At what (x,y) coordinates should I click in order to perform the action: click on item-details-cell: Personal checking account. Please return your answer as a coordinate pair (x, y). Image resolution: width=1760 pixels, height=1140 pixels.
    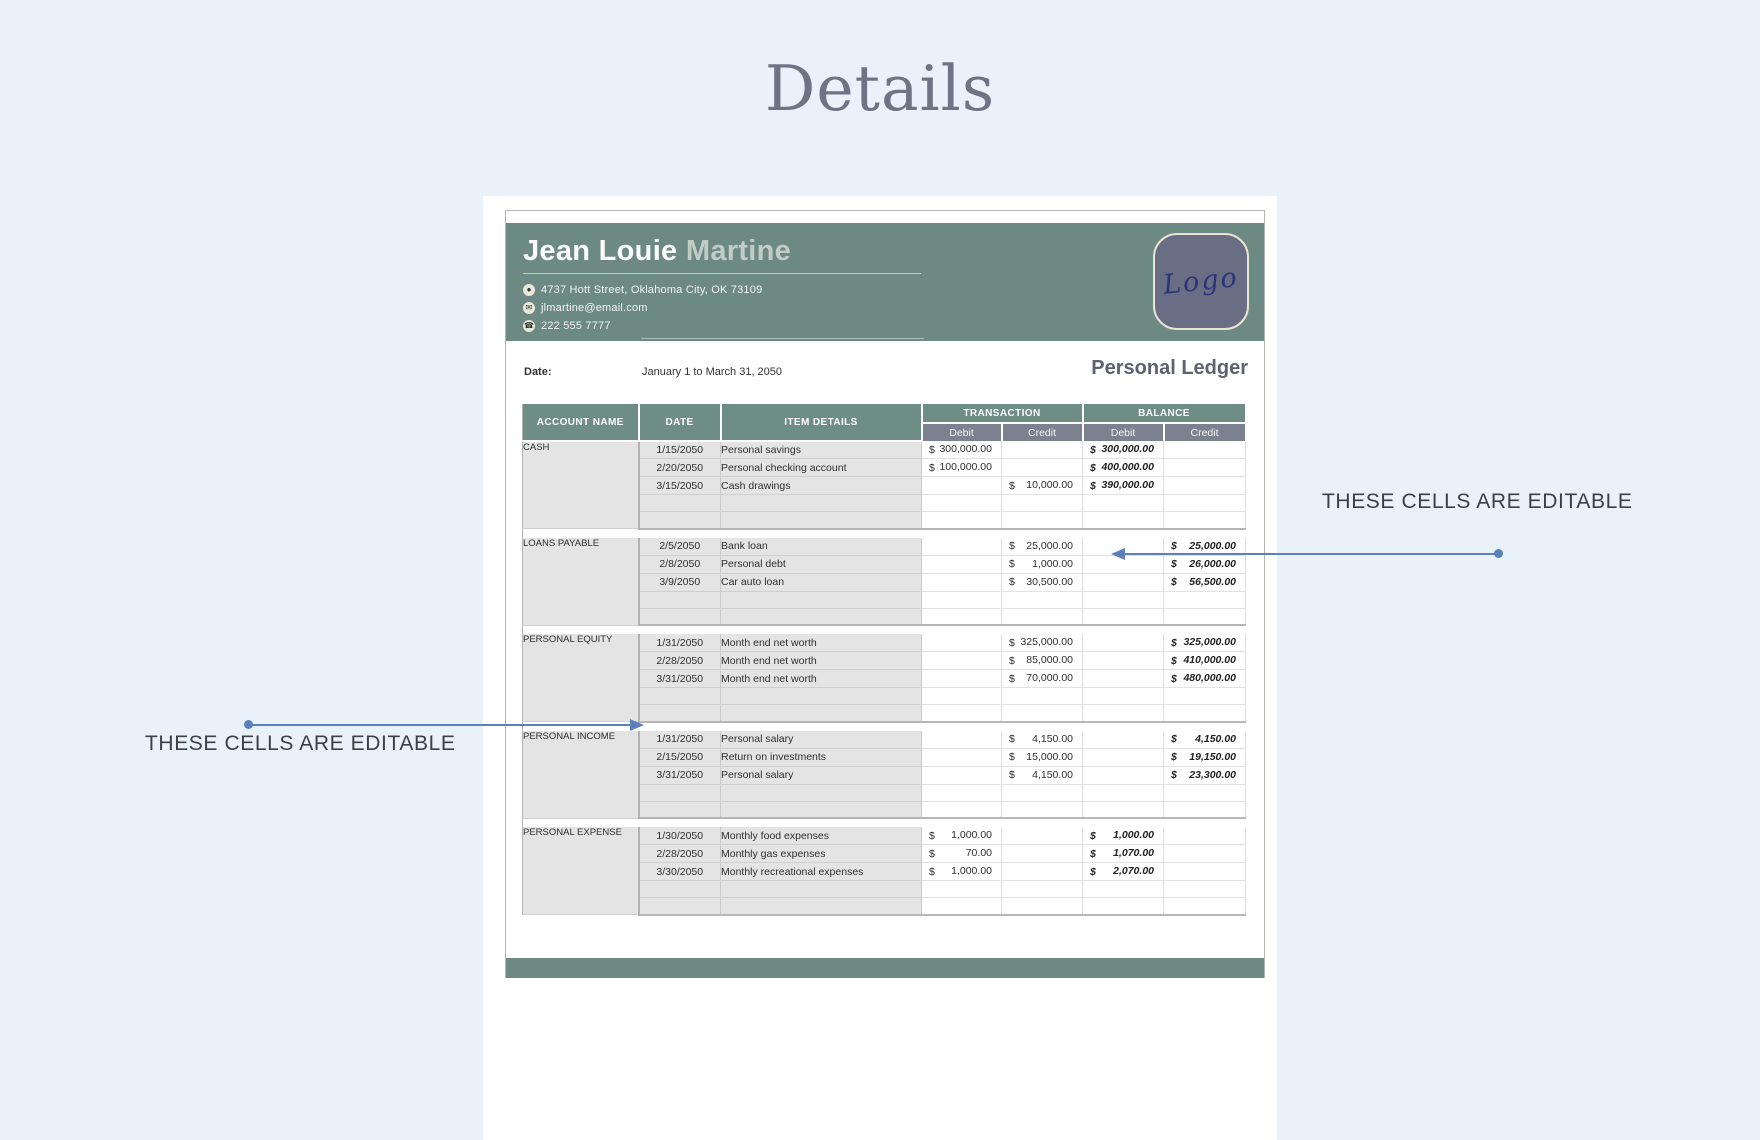
    Looking at the image, I should click on (821, 467).